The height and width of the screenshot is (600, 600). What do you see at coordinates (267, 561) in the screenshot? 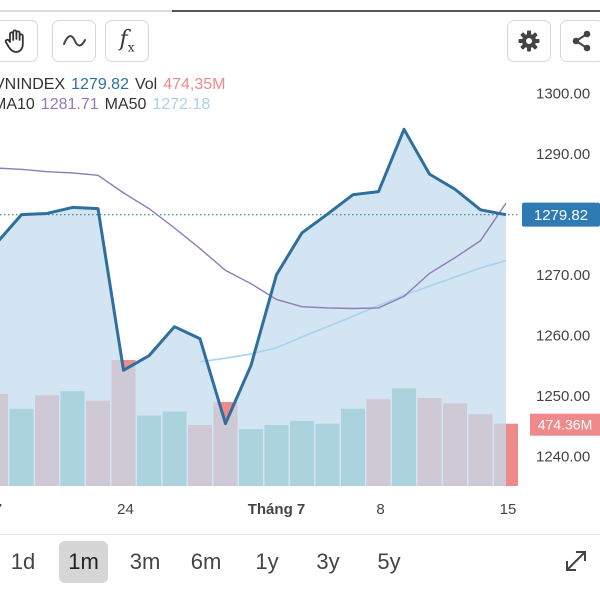
I see `range-1y-button: 1y` at bounding box center [267, 561].